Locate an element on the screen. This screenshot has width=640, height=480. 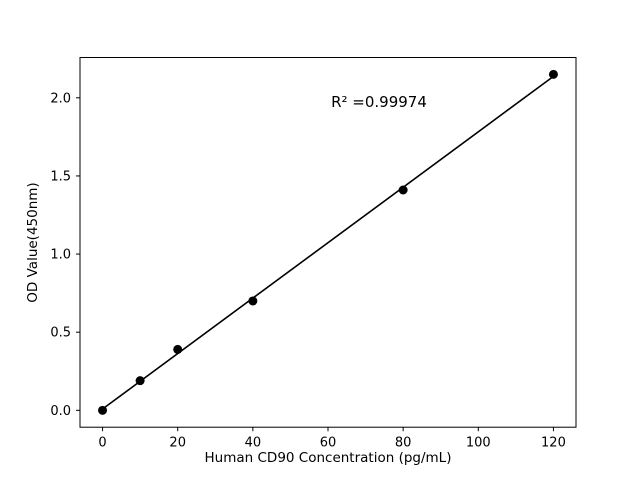
x-tick-label: 120 is located at coordinates (553, 443).